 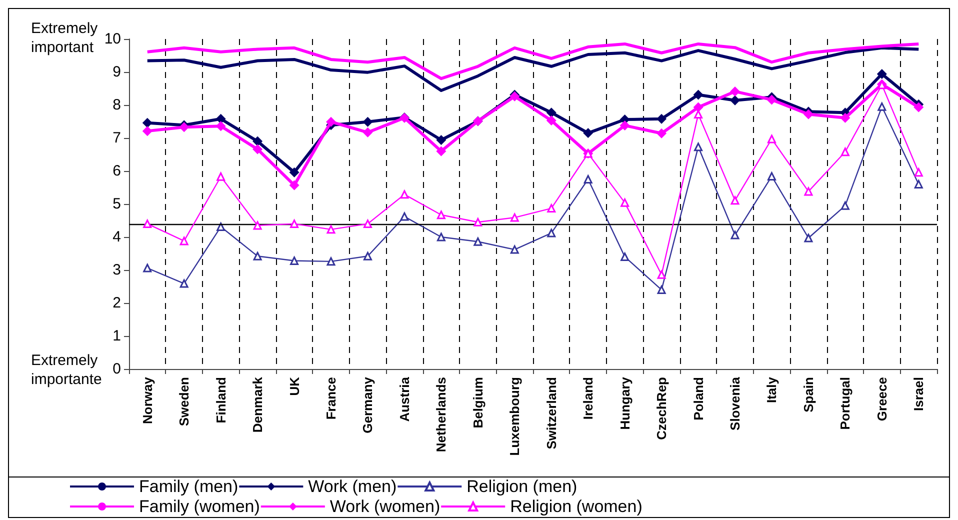 I want to click on legend-label: Family (men), so click(x=188, y=486).